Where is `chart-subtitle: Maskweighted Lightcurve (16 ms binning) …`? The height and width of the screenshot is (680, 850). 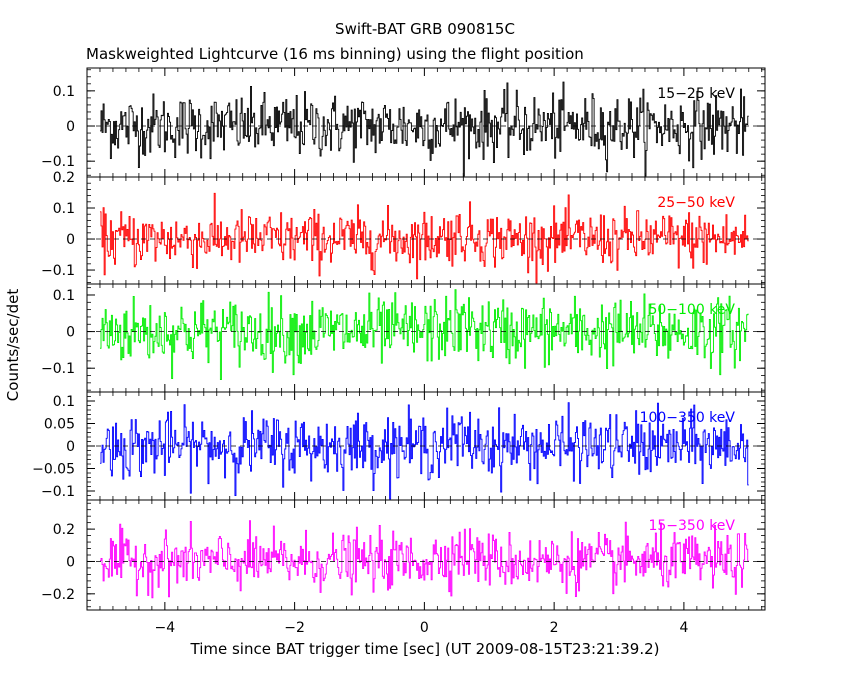 chart-subtitle: Maskweighted Lightcurve (16 ms binning) … is located at coordinates (335, 54).